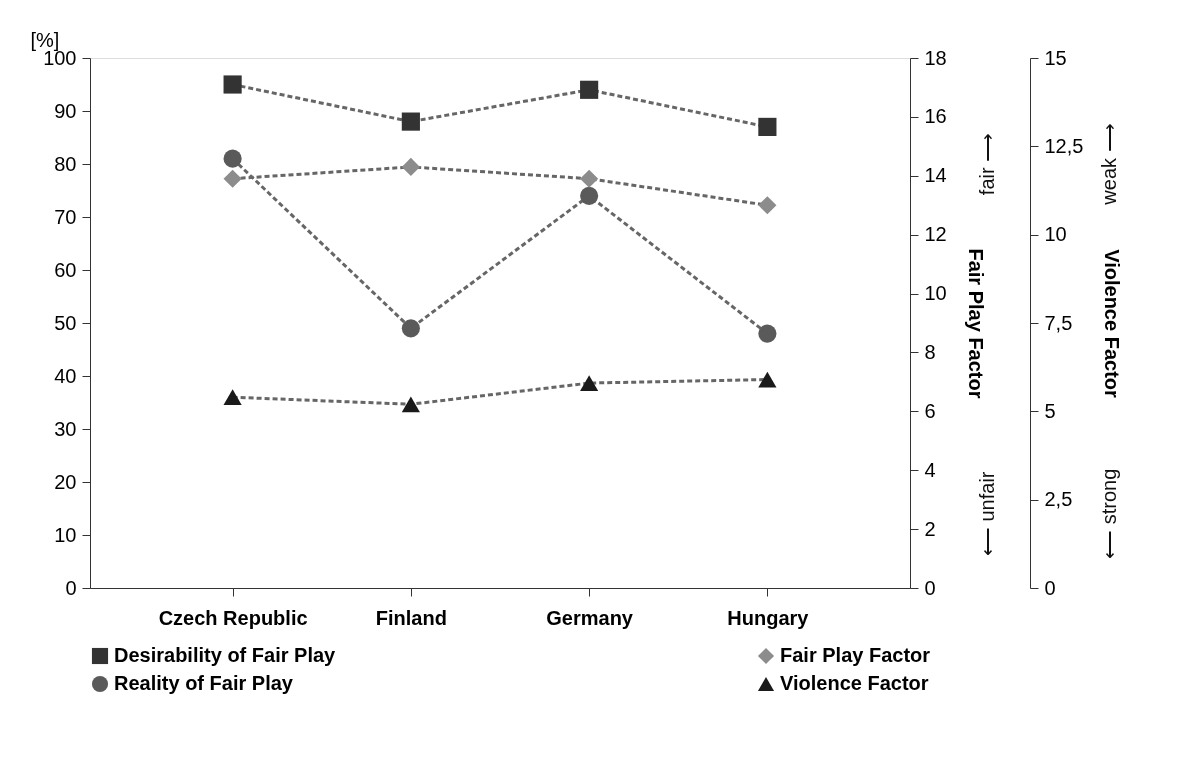 This screenshot has height=764, width=1201. Describe the element at coordinates (65, 322) in the screenshot. I see `y-tick-label: 50` at that location.